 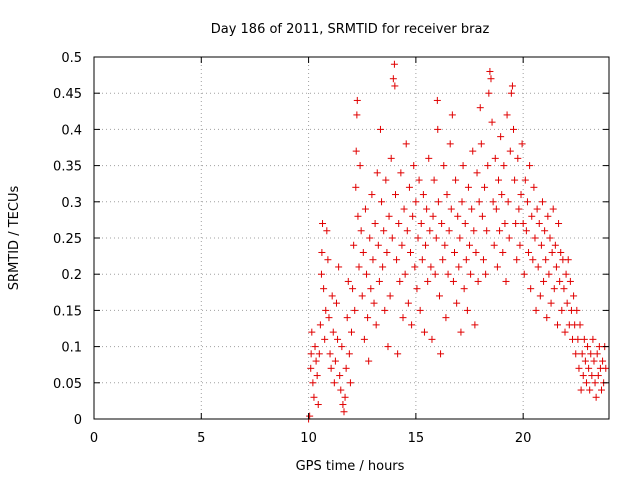 I want to click on y-tick-label: 0.45, so click(x=67, y=94).